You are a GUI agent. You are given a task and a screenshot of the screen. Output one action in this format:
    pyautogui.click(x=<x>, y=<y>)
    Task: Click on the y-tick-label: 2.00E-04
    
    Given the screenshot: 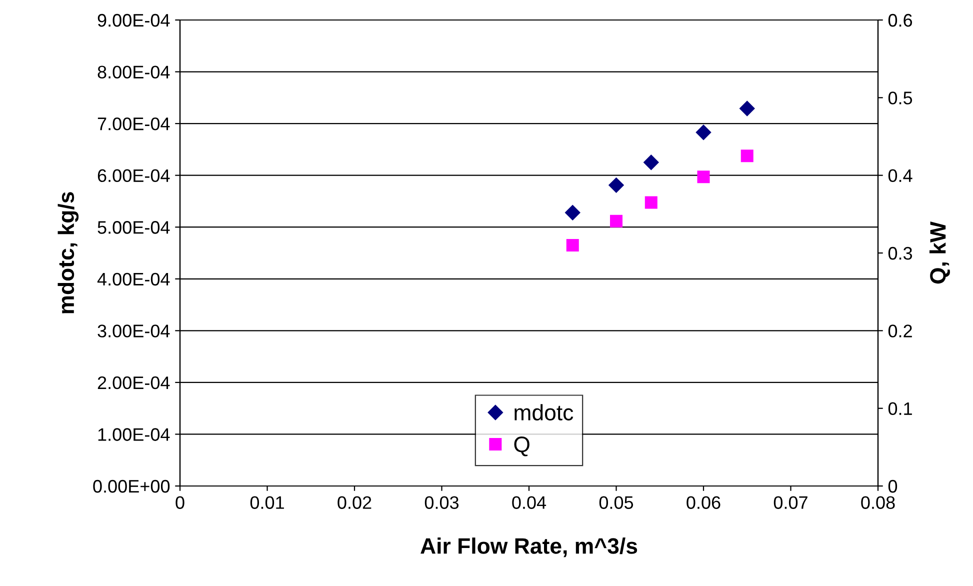 What is the action you would take?
    pyautogui.click(x=134, y=383)
    